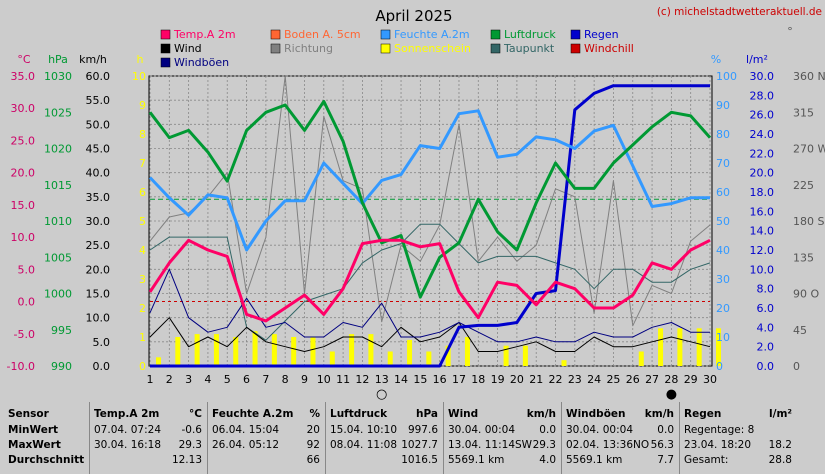 The image size is (825, 474). I want to click on tick-day: 7, so click(265, 379).